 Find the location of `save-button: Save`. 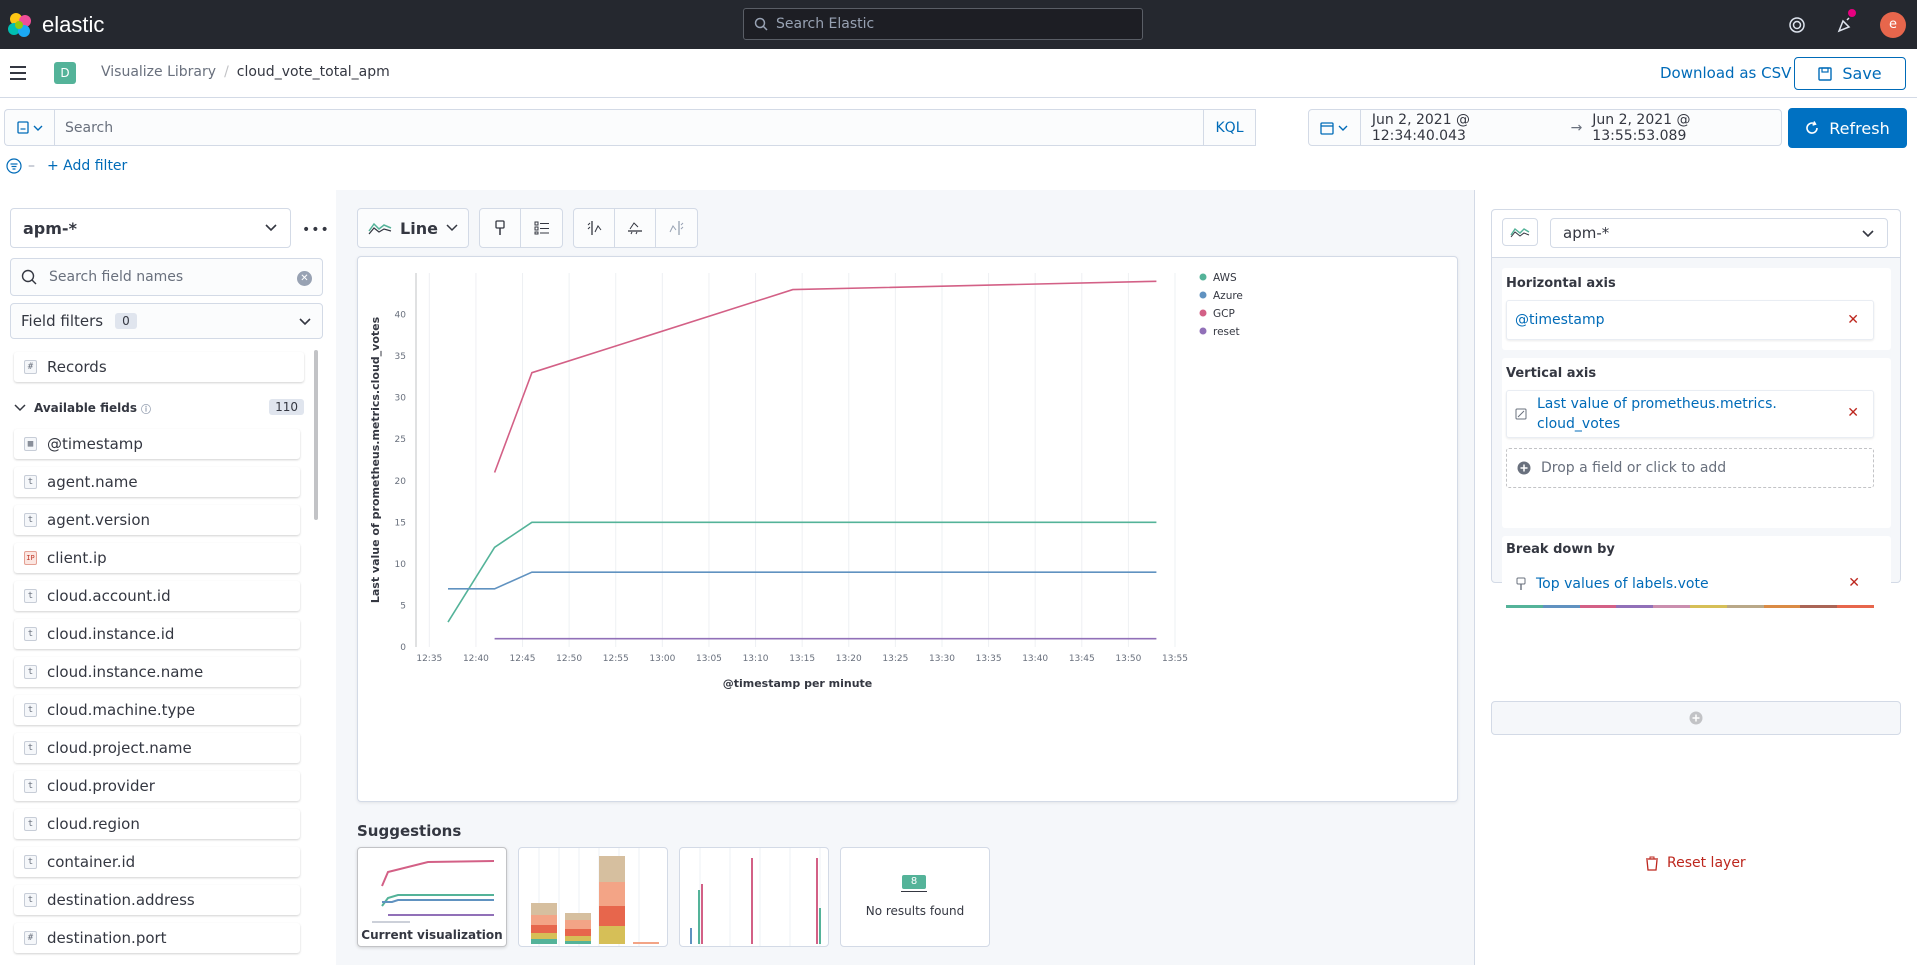

save-button: Save is located at coordinates (1850, 73).